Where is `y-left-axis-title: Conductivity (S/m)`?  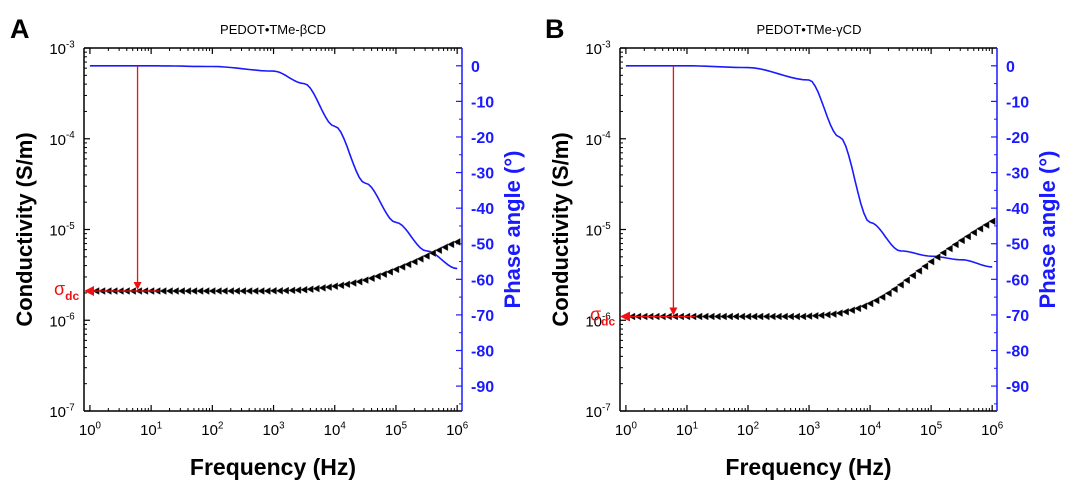 y-left-axis-title: Conductivity (S/m) is located at coordinates (24, 229).